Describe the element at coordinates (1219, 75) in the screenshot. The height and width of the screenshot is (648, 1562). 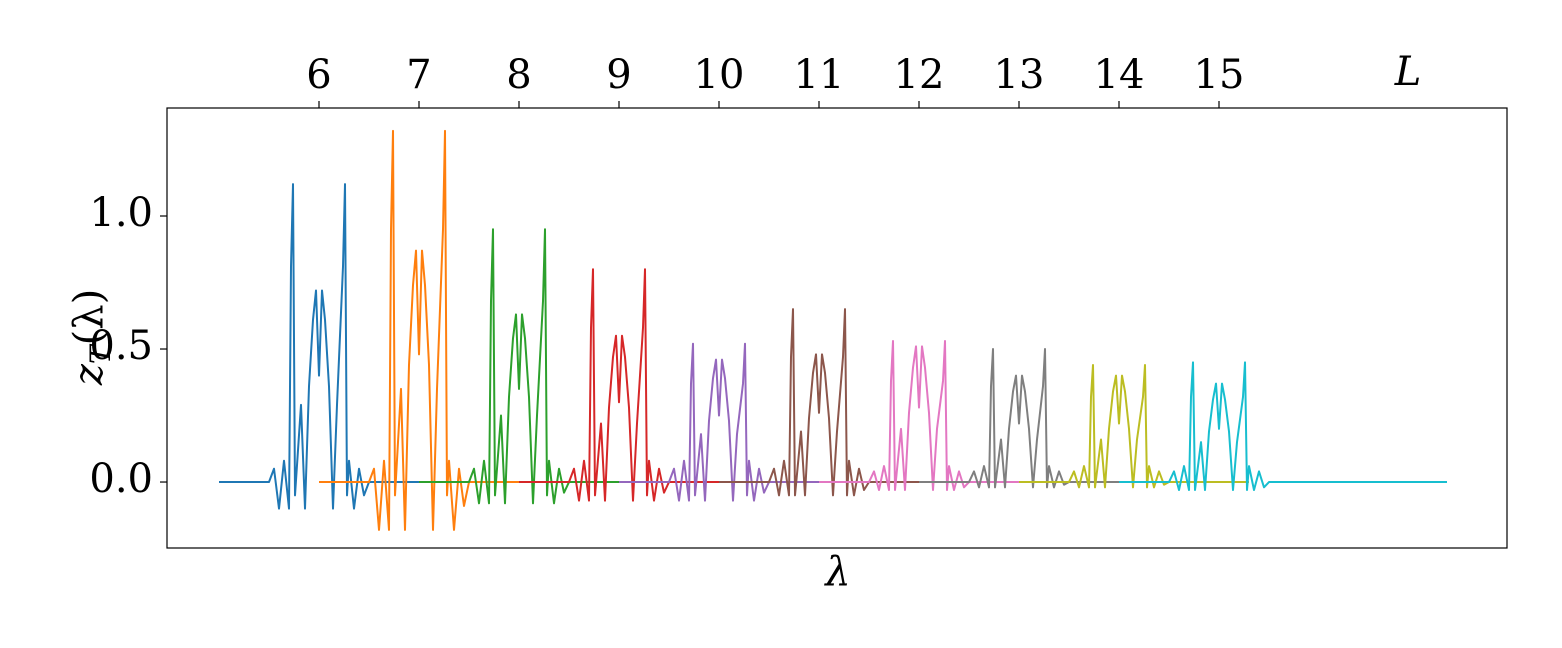
I see `x-tick-label: 15` at that location.